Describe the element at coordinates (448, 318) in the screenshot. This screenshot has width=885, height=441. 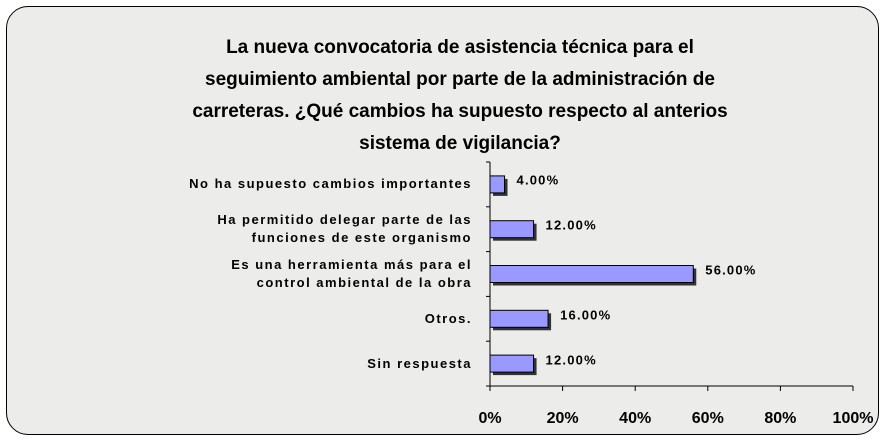
I see `category-label: Otros.` at that location.